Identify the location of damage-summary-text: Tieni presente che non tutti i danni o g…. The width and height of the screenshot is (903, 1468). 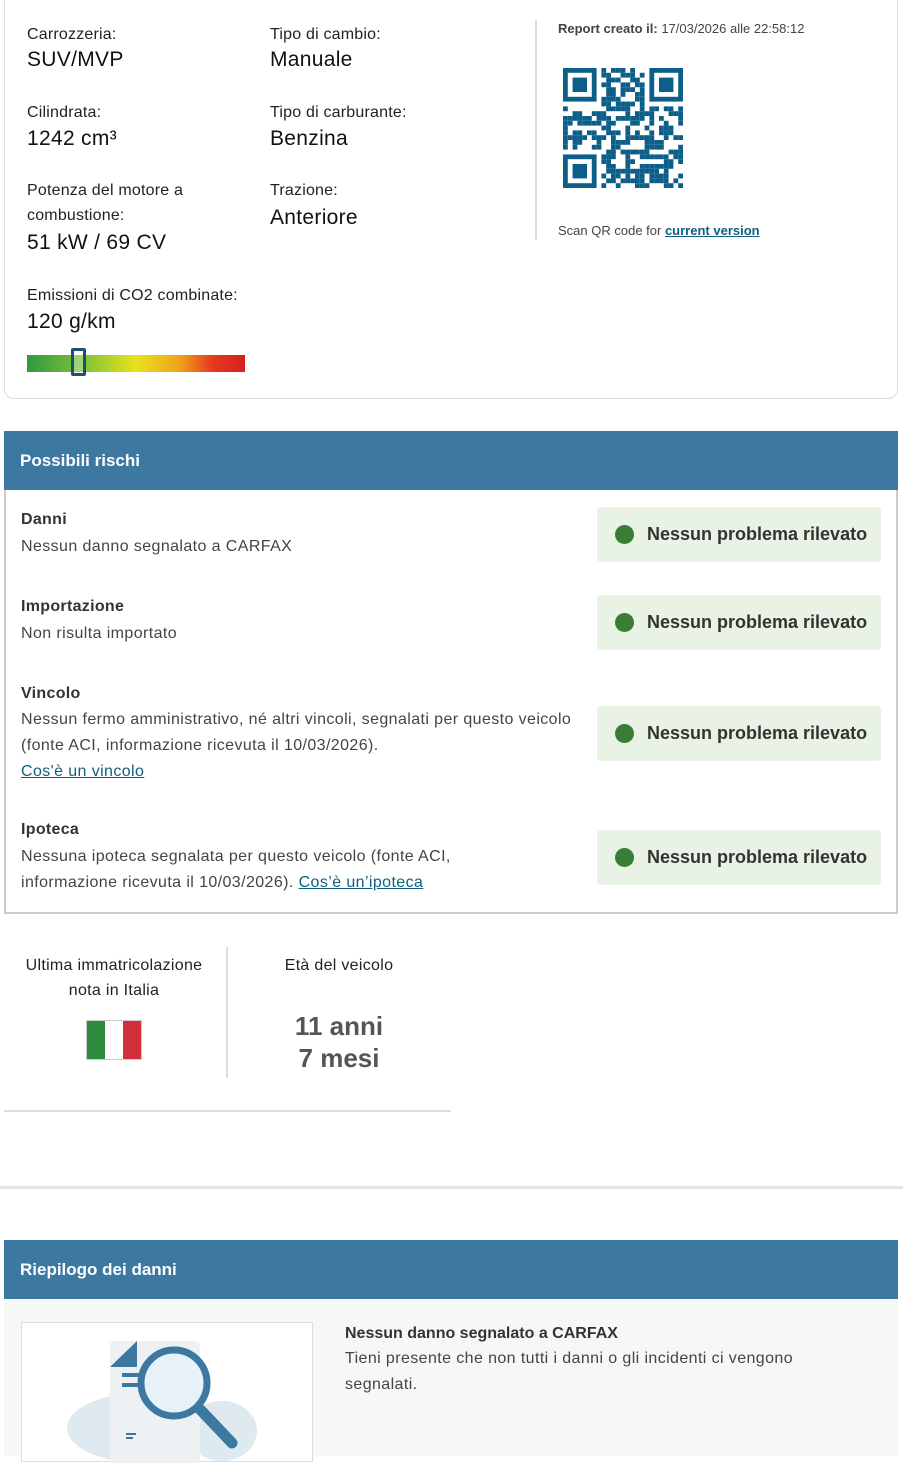
(569, 1371).